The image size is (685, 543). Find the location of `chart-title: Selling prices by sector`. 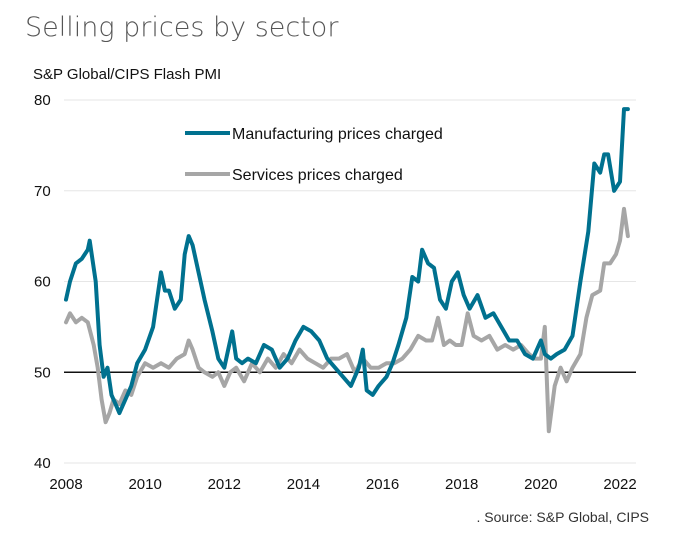

chart-title: Selling prices by sector is located at coordinates (182, 27).